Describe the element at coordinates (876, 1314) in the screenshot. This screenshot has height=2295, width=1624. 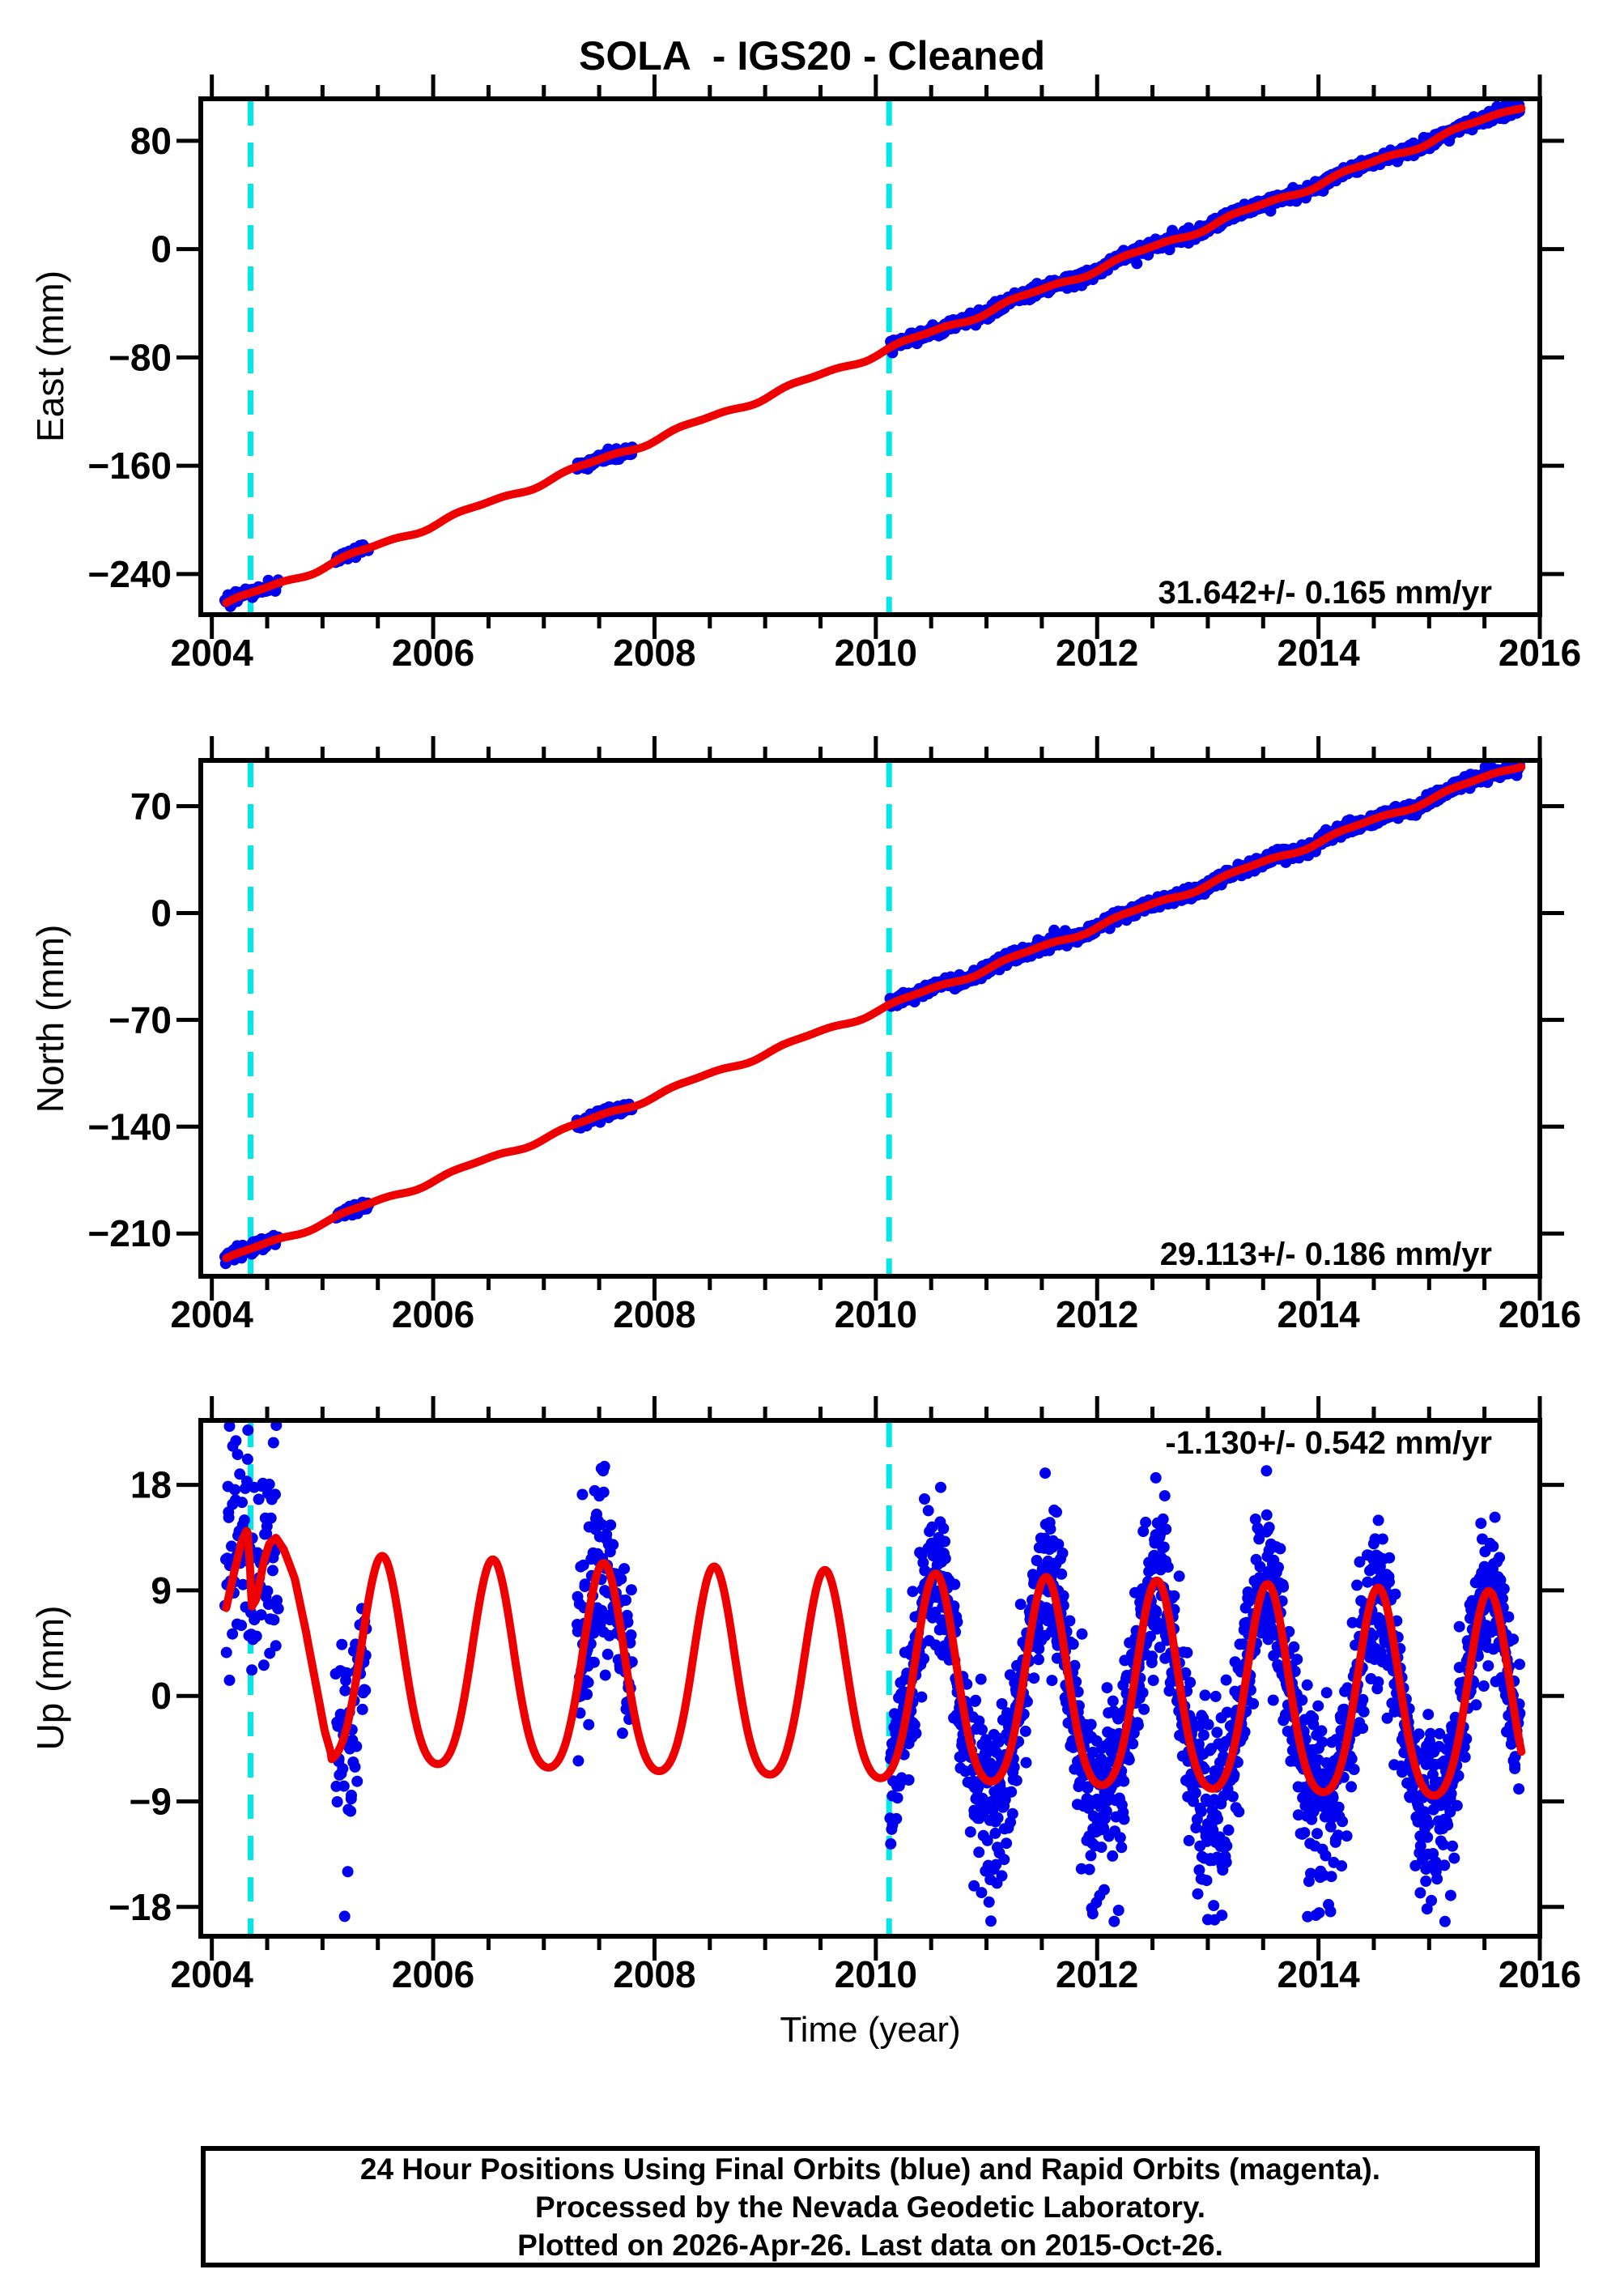
I see `north-x-tick-label: 2010` at that location.